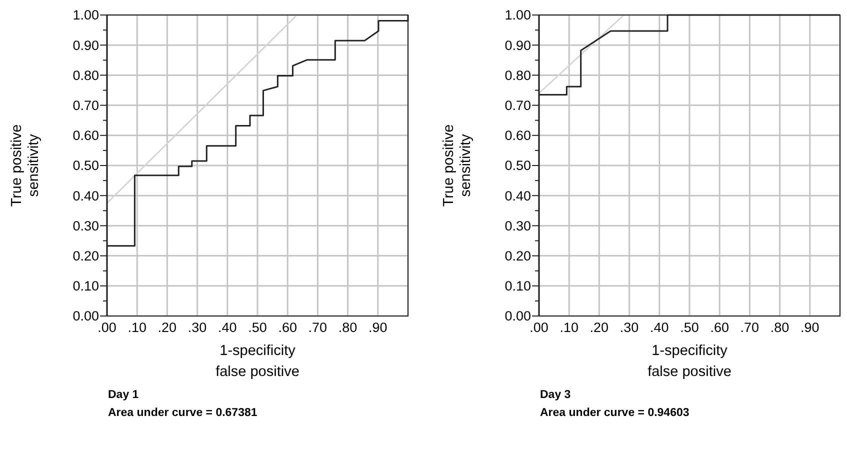 The height and width of the screenshot is (452, 847). I want to click on text: Area under curve = 0.94603, so click(615, 413).